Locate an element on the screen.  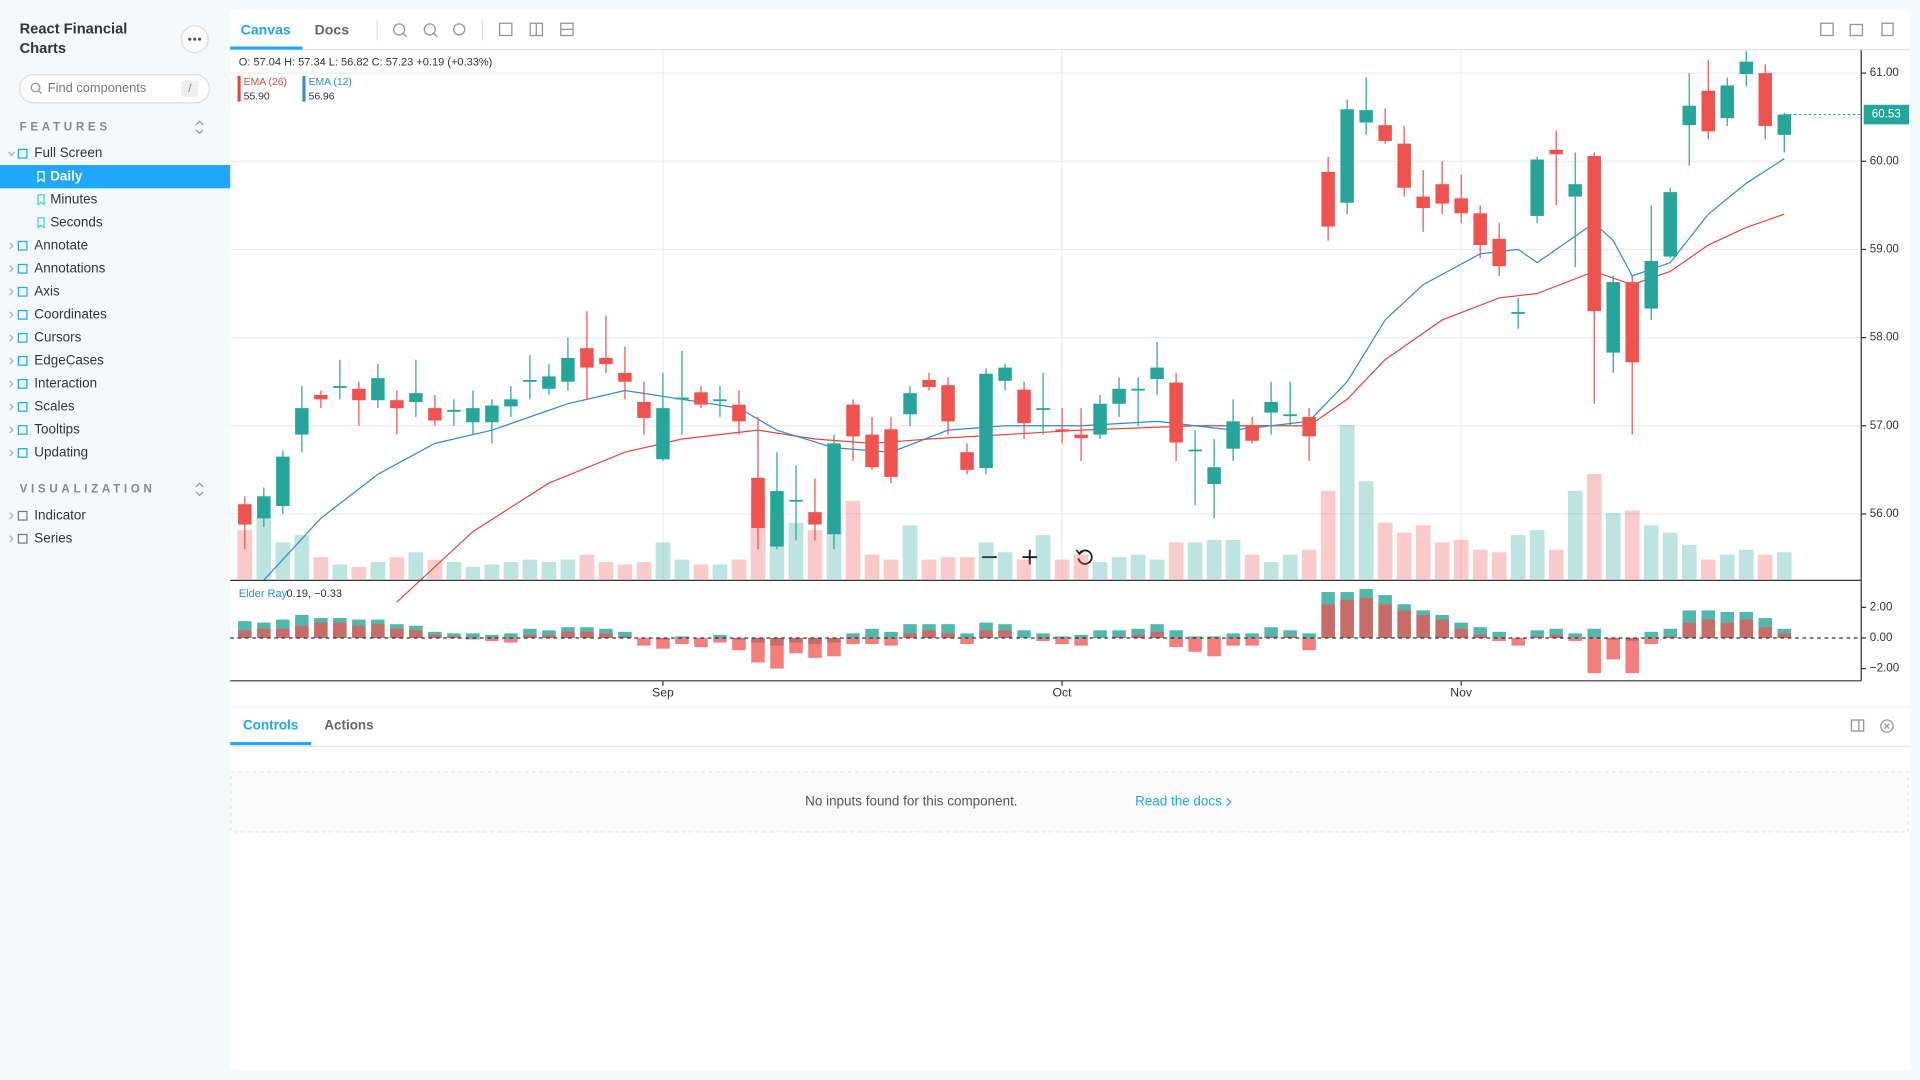
nav-story: Daily is located at coordinates (66, 175).